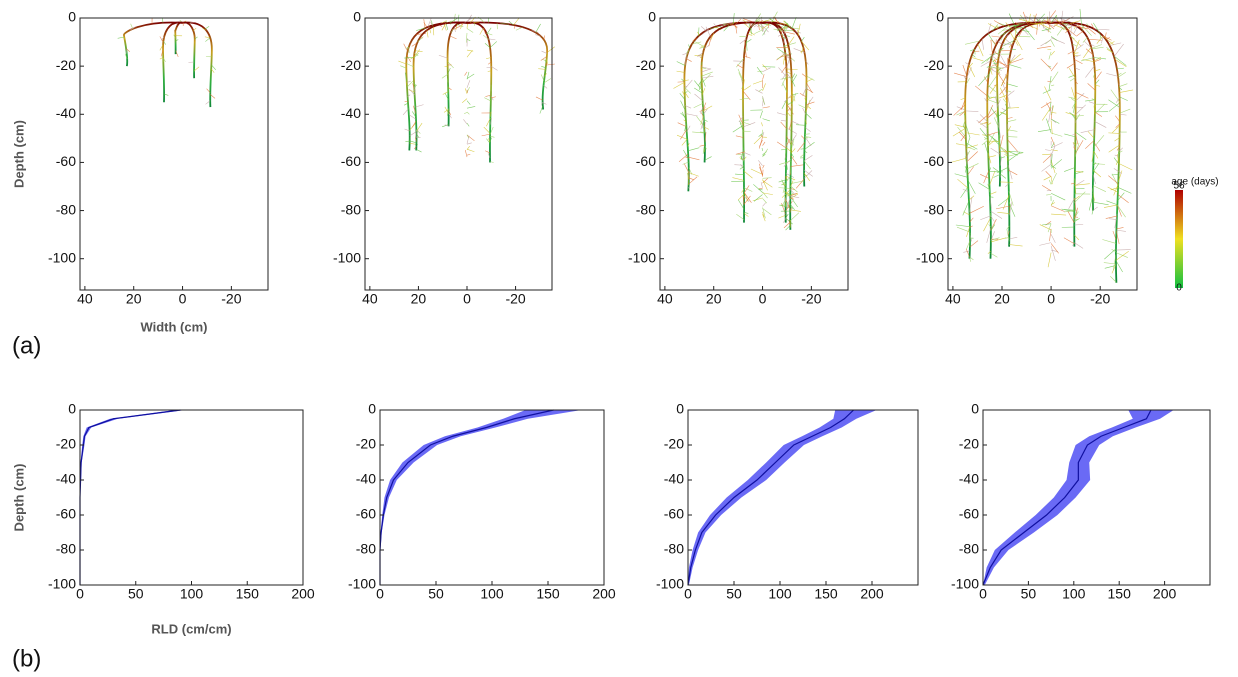  Describe the element at coordinates (466, 497) in the screenshot. I see `line` at that location.